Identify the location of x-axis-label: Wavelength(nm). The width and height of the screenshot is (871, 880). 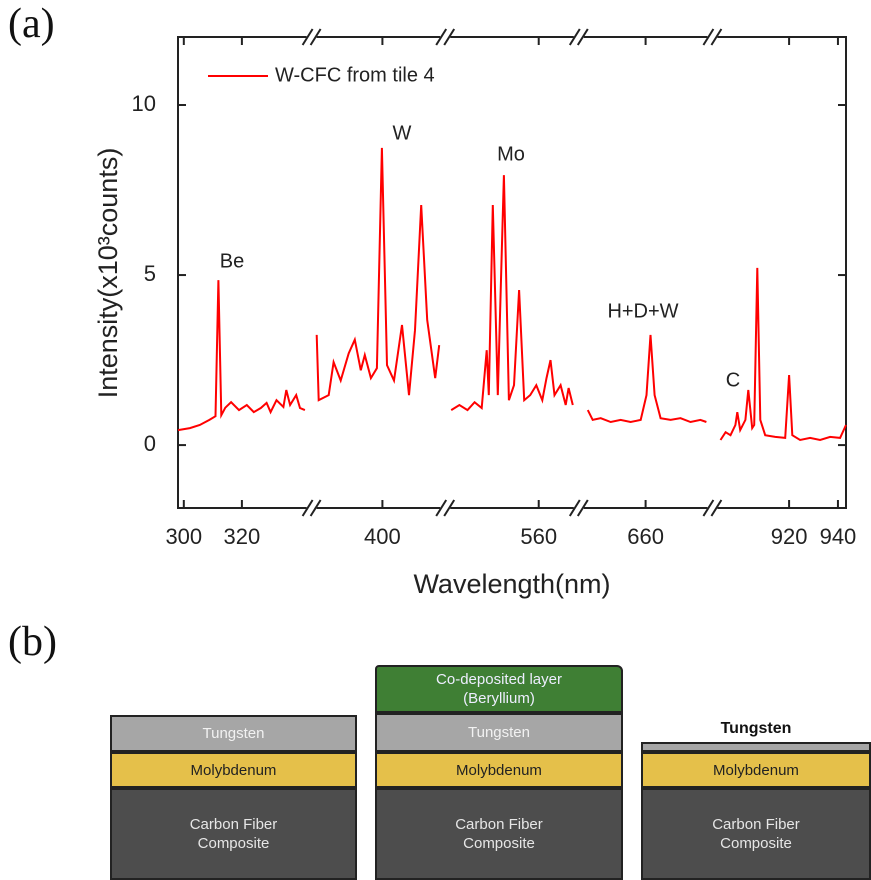
(511, 584).